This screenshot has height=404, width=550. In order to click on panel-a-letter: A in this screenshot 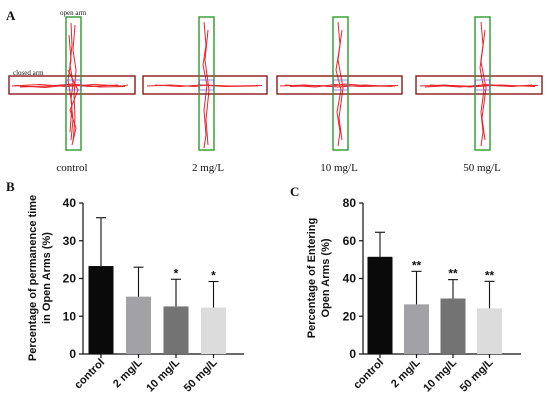, I will do `click(11, 15)`.